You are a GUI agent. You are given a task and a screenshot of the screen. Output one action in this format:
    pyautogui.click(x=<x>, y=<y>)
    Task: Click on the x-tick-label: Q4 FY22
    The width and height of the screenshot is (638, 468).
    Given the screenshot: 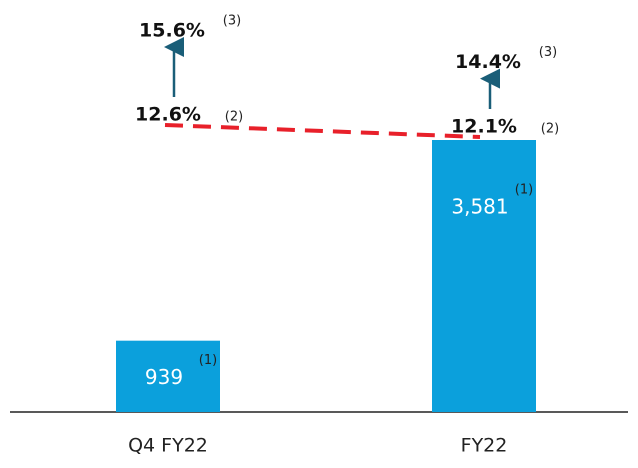 What is the action you would take?
    pyautogui.click(x=168, y=446)
    